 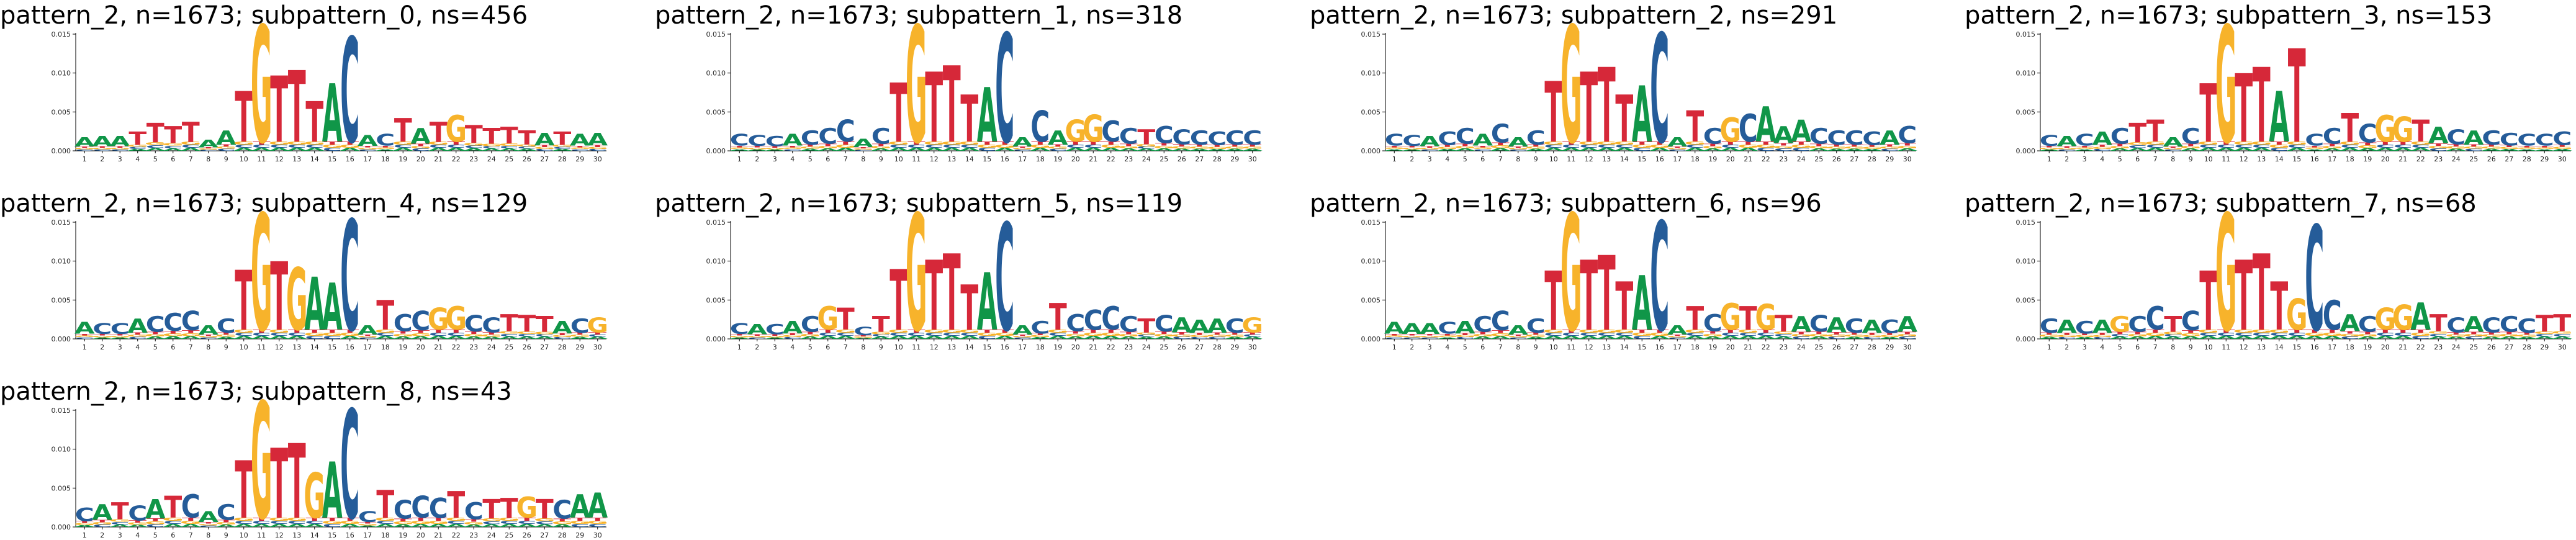 I want to click on y-tick-label: 0.000, so click(x=2026, y=151).